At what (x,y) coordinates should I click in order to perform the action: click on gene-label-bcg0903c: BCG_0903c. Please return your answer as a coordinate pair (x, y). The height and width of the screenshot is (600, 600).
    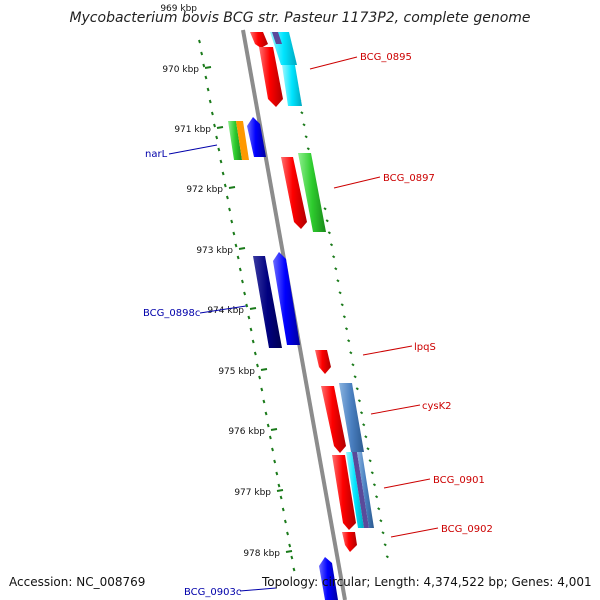
    Looking at the image, I should click on (212, 592).